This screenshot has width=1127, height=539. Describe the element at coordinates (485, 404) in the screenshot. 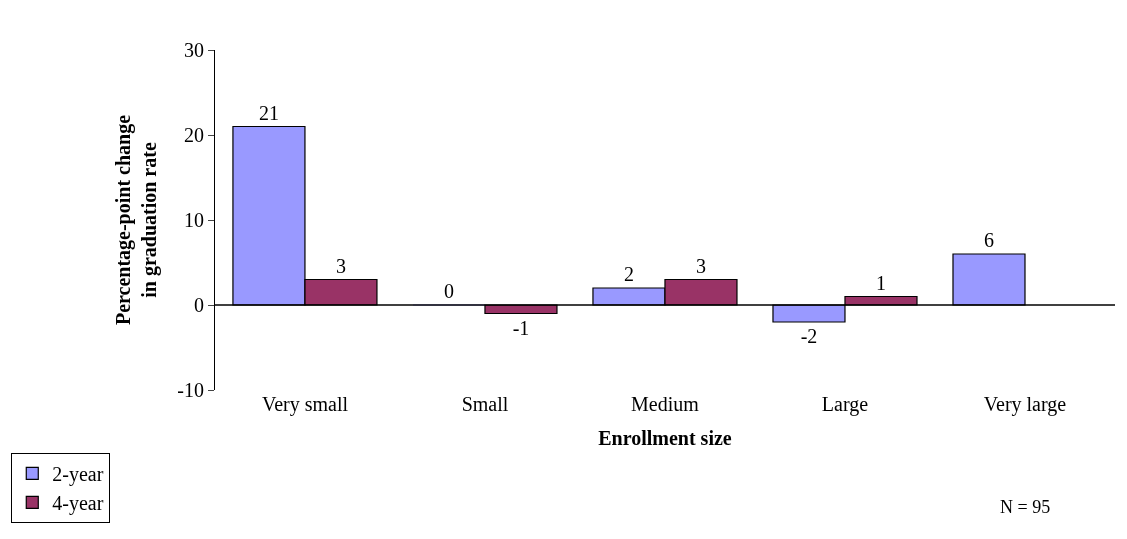

I see `x-tick-label: Small` at that location.